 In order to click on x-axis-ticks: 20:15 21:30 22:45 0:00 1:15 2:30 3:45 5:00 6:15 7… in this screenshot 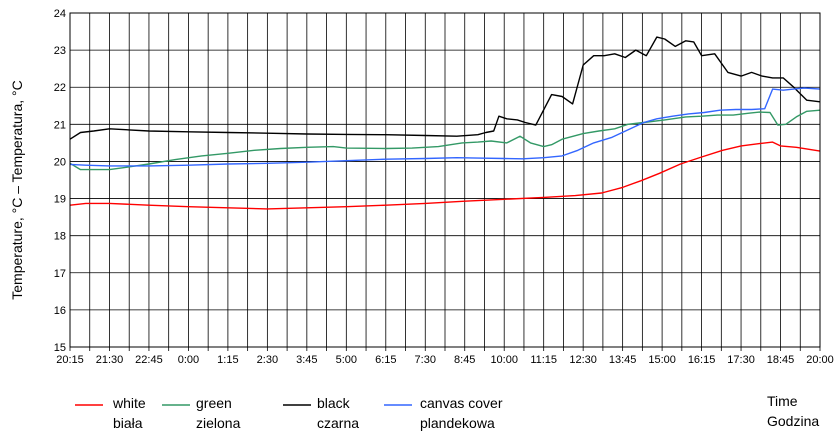, I will do `click(445, 360)`.